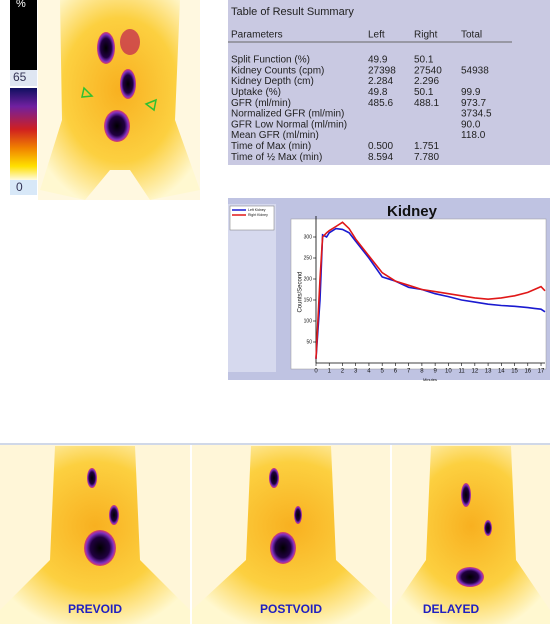 Image resolution: width=550 pixels, height=624 pixels. What do you see at coordinates (396, 372) in the screenshot?
I see `x-tick-label: 6` at bounding box center [396, 372].